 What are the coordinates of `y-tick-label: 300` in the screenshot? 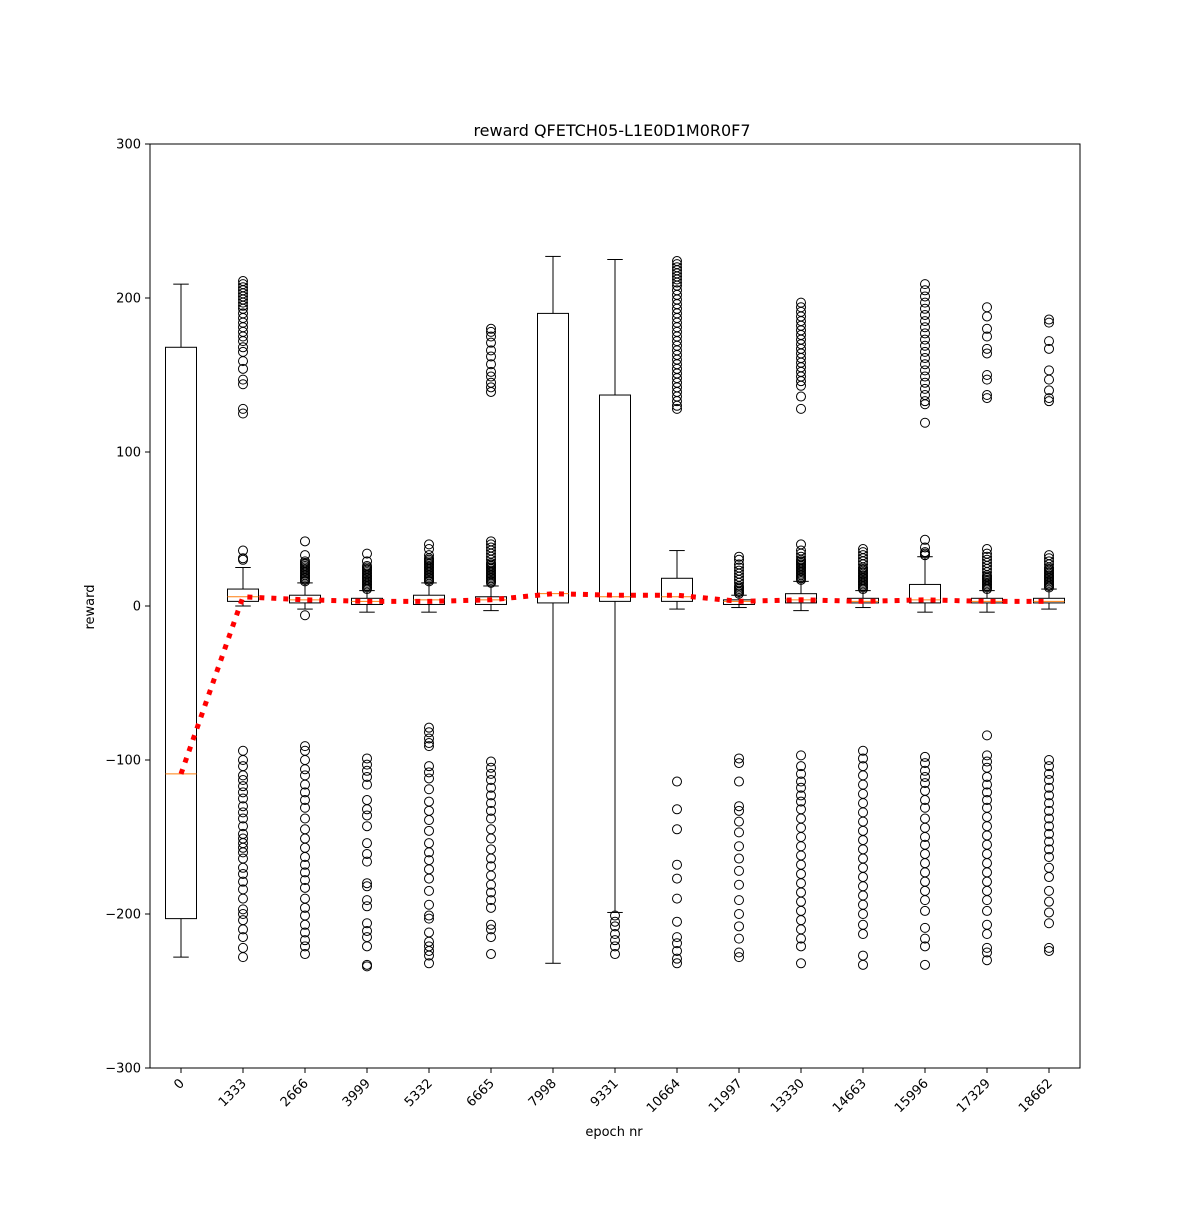 It's located at (128, 145).